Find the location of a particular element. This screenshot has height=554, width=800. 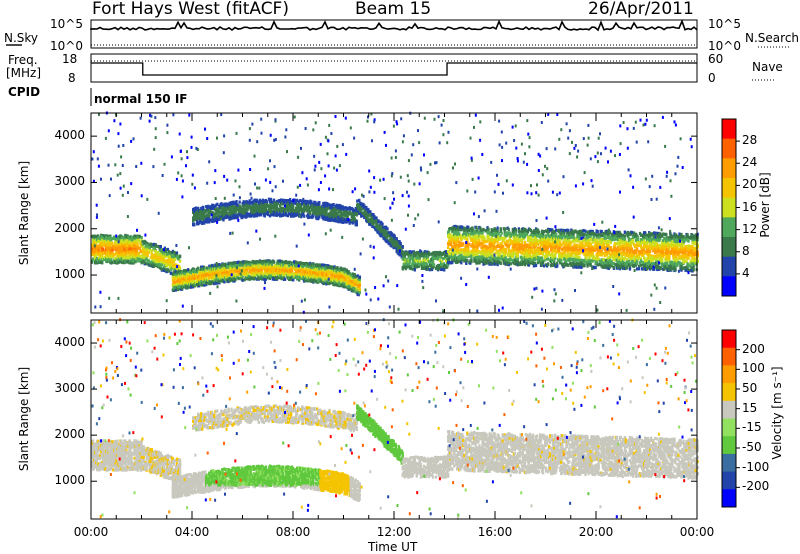

velocity-colorbar-tick-label: -50 is located at coordinates (752, 447).